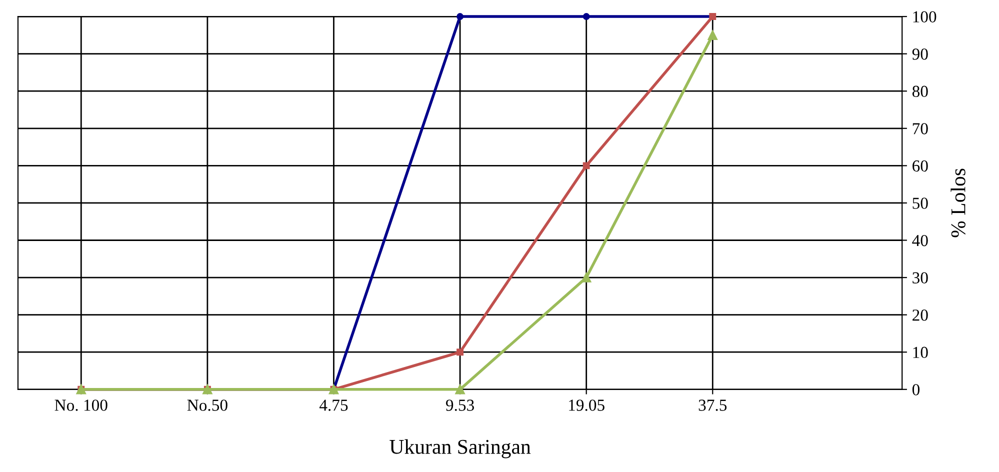 The image size is (999, 472). I want to click on y-tick-label: 100, so click(924, 16).